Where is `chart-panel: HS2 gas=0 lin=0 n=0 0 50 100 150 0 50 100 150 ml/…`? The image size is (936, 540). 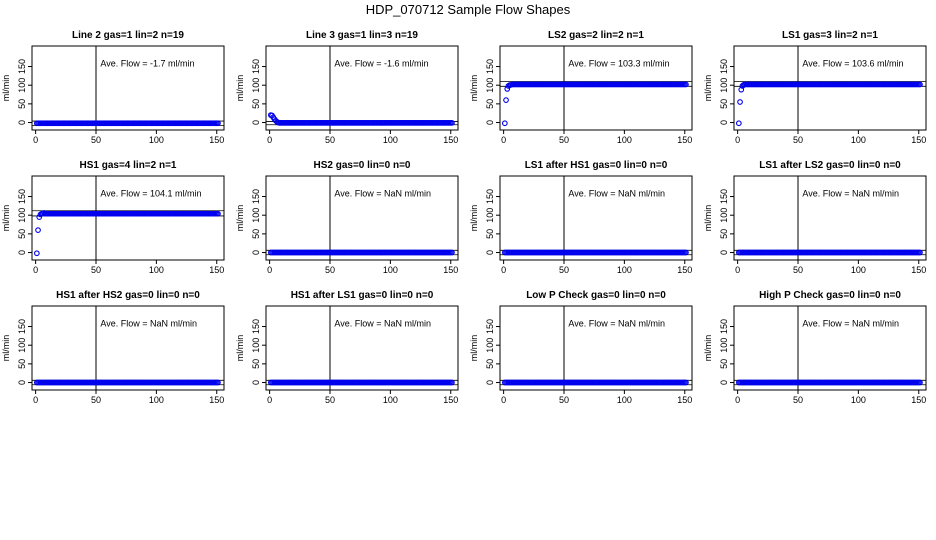 chart-panel: HS2 gas=0 lin=0 n=0 0 50 100 150 0 50 100 150 ml/… is located at coordinates (347, 217).